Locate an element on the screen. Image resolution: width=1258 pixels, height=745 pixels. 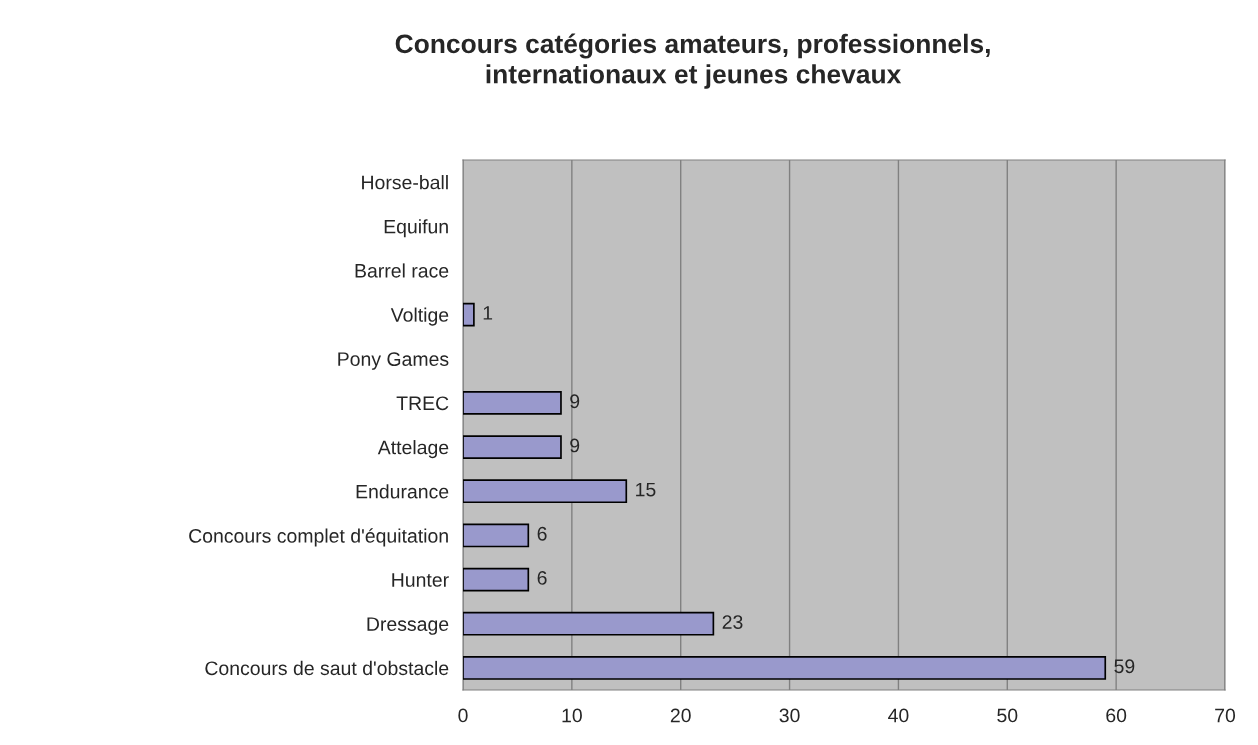
y-tick-label: Concours de saut d'obstacle is located at coordinates (327, 668).